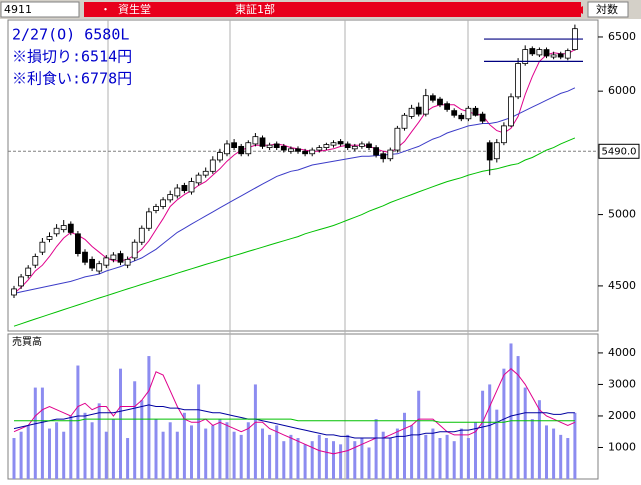 This screenshot has width=641, height=485. What do you see at coordinates (294, 420) in the screenshot?
I see `moving-average` at bounding box center [294, 420].